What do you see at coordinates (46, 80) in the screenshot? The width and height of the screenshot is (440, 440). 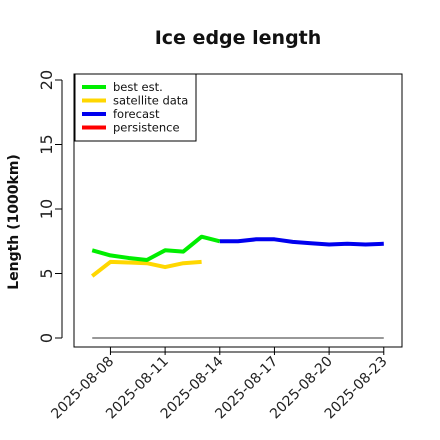 I see `y-tick-label: 20` at bounding box center [46, 80].